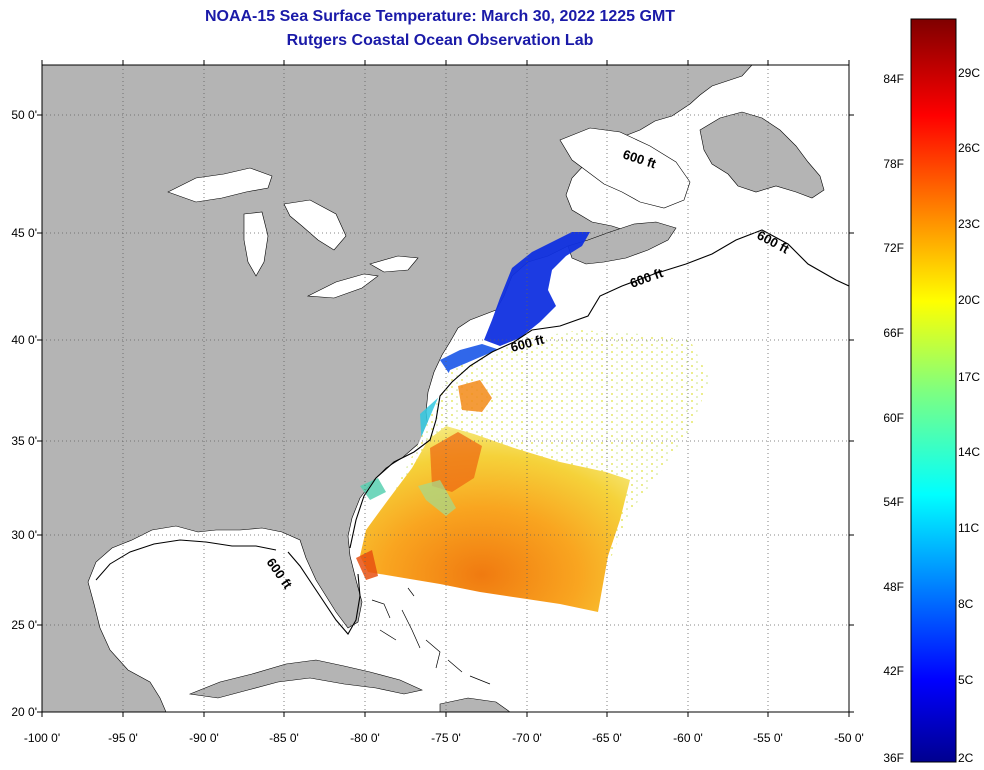 Image resolution: width=984 pixels, height=770 pixels. What do you see at coordinates (969, 73) in the screenshot?
I see `colorbar-c-label: 29C` at bounding box center [969, 73].